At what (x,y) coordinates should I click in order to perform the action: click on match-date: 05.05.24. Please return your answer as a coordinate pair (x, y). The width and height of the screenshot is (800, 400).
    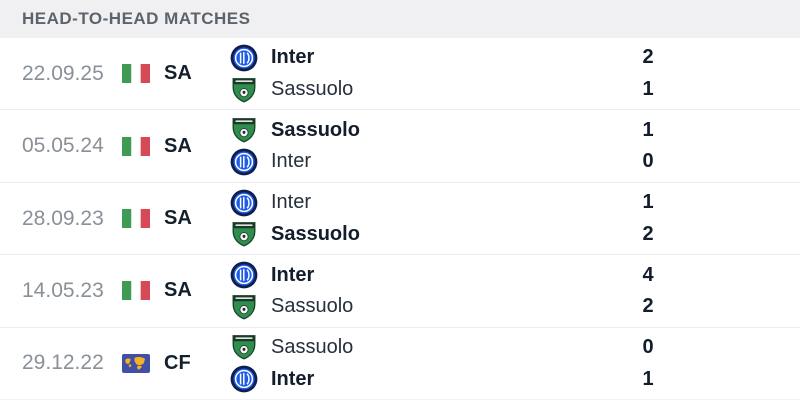
    Looking at the image, I should click on (63, 146).